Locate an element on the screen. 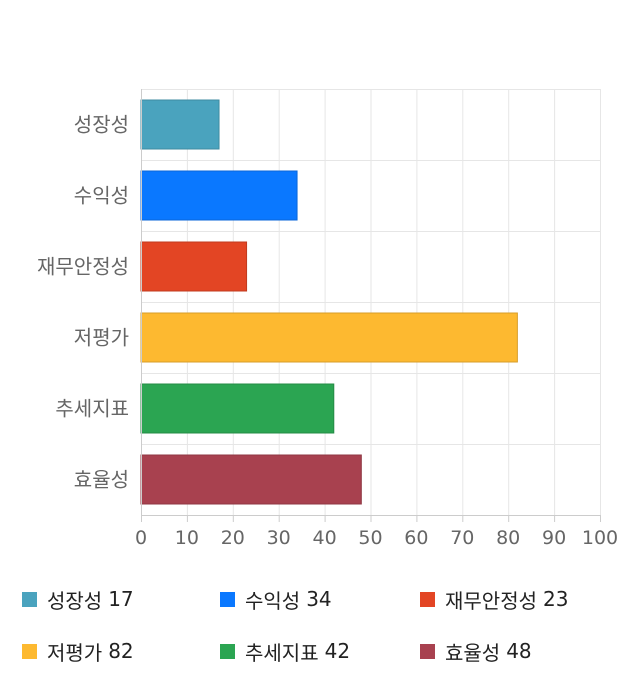 This screenshot has height=700, width=640. legend-label: 성장성 is located at coordinates (75, 600).